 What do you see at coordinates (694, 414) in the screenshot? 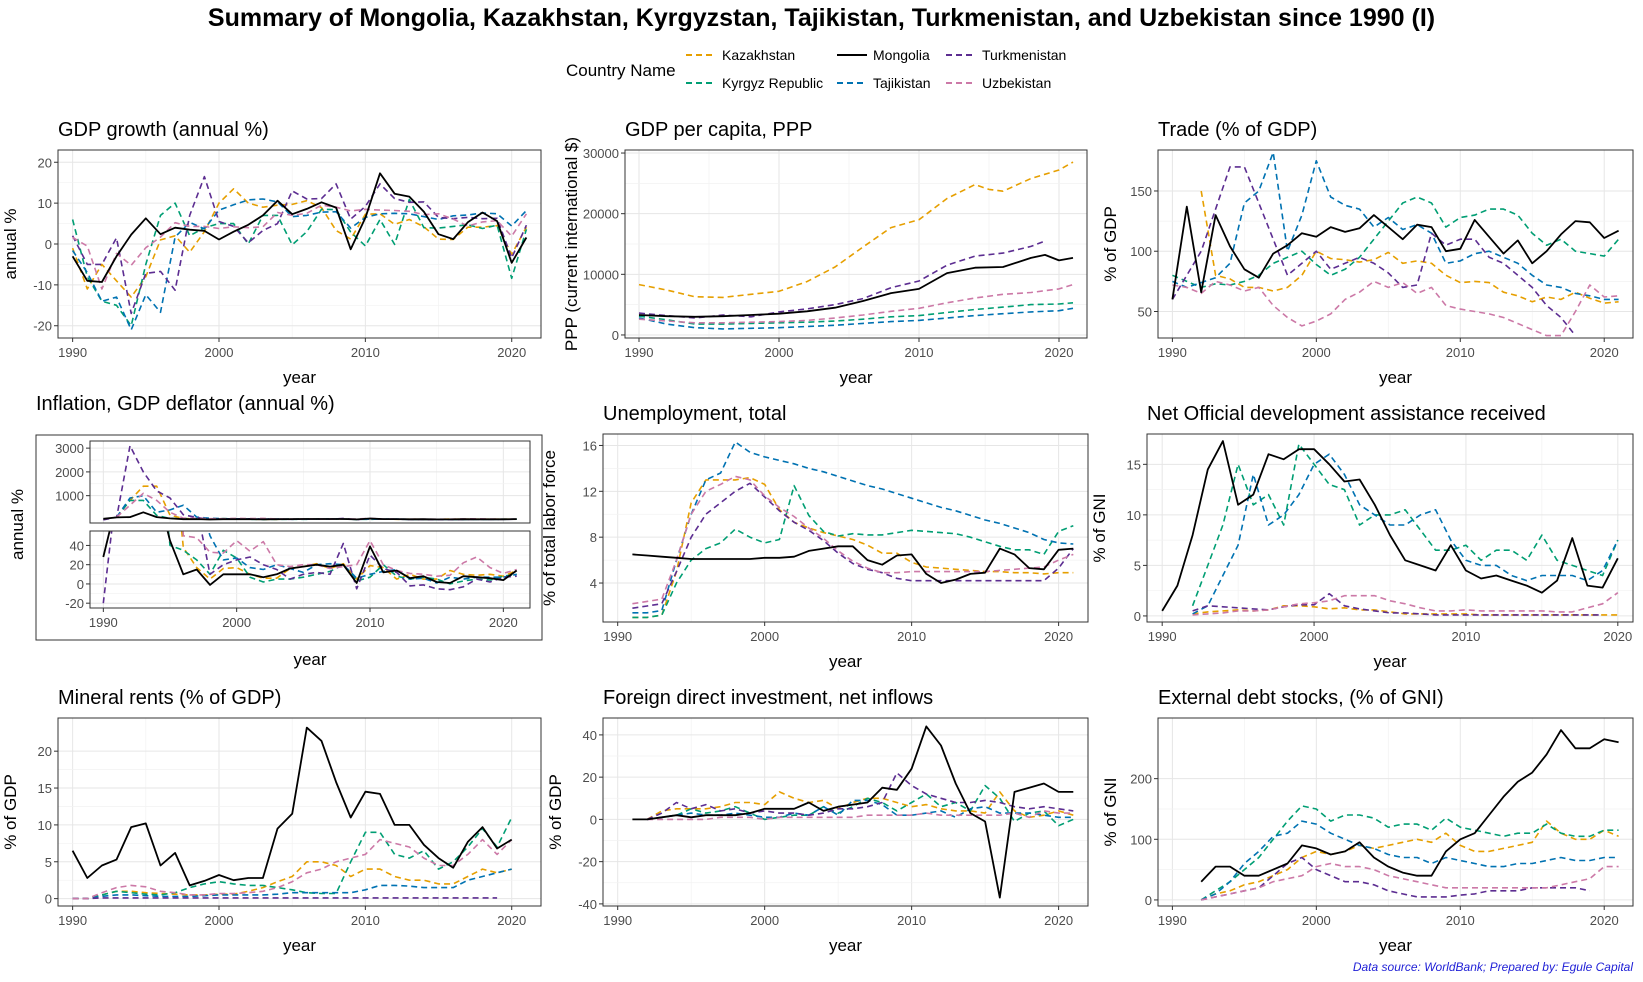
I see `chart-title: Unemployment, total` at bounding box center [694, 414].